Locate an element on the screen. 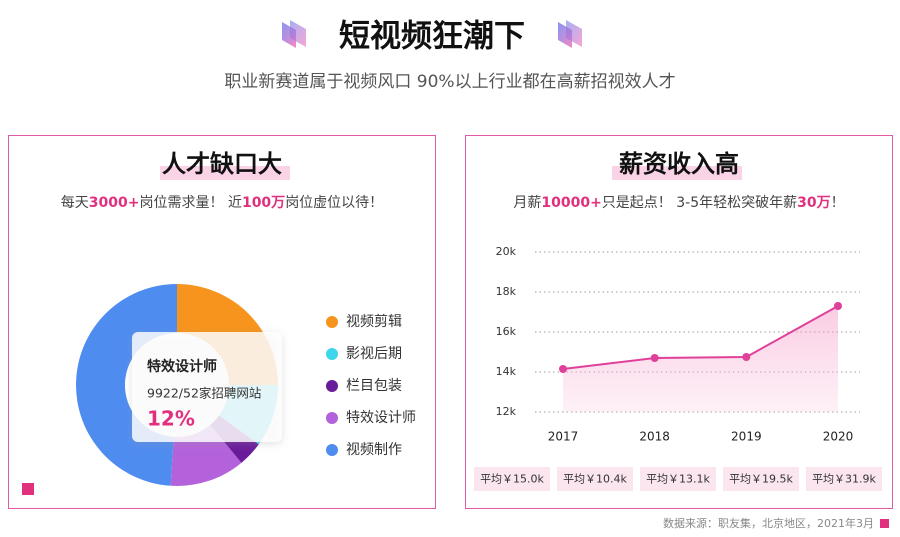  subtitle-text: 岗位虚位以待！ is located at coordinates (334, 203).